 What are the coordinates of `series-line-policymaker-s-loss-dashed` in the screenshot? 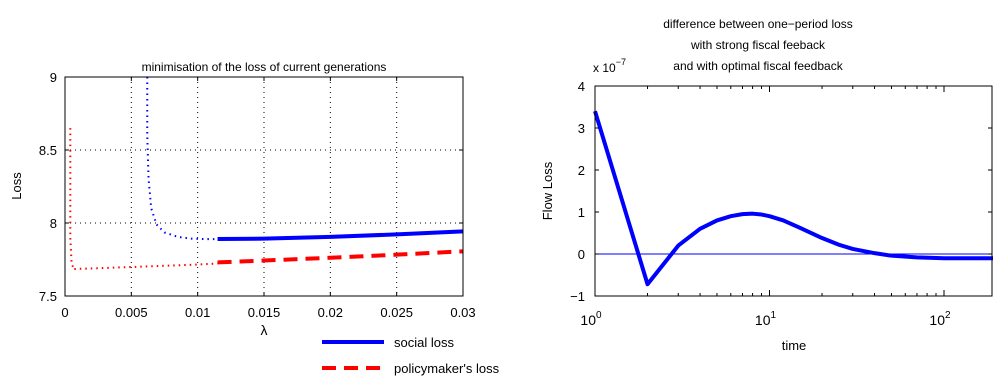 It's located at (340, 257).